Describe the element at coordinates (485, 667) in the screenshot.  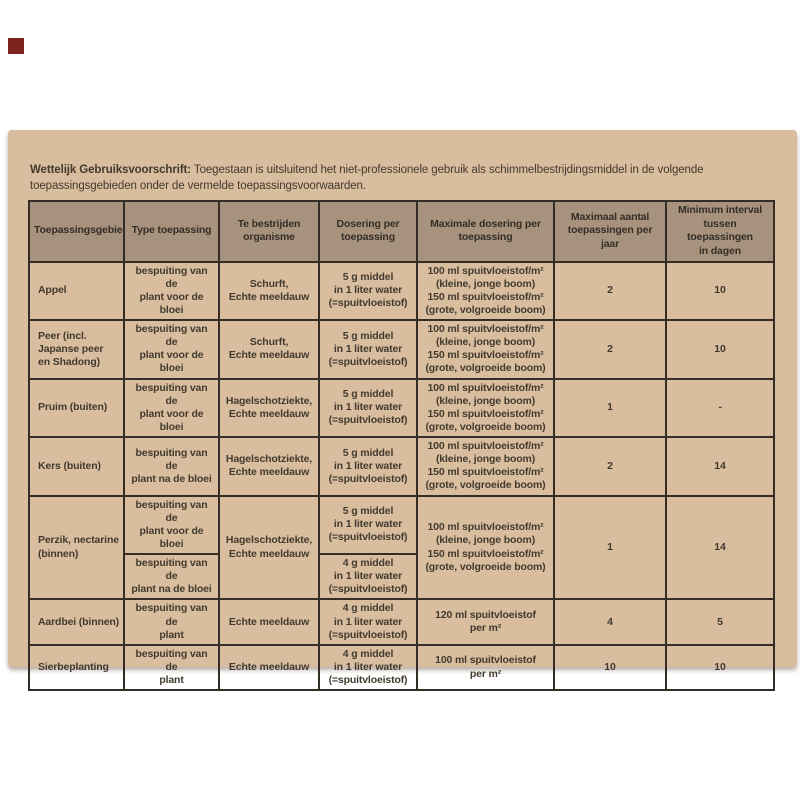
I see `cell-max-dosering: 100 ml spuitvloeistof per m²` at that location.